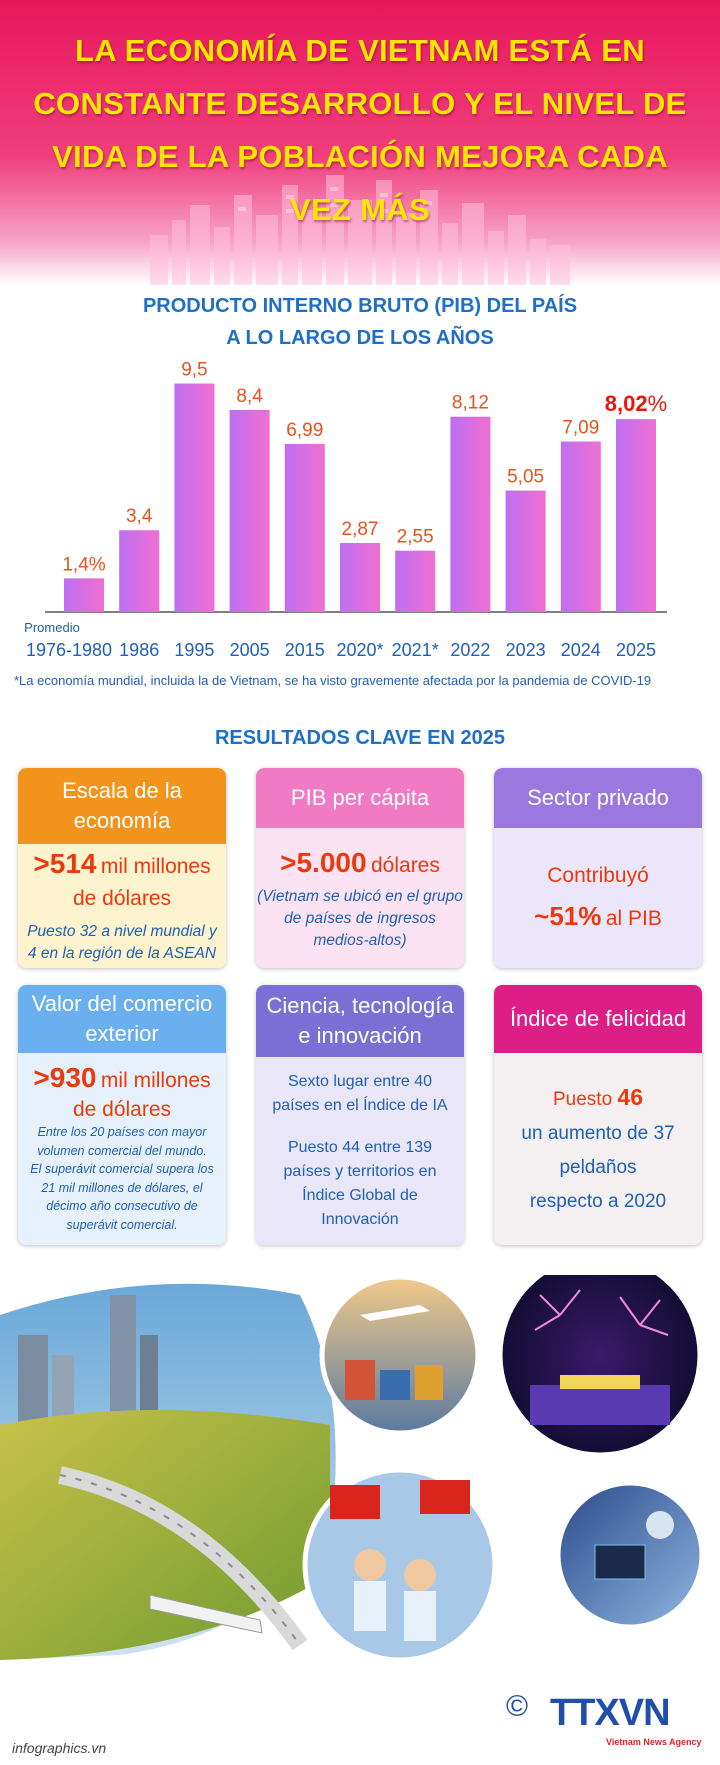 The height and width of the screenshot is (1765, 720). What do you see at coordinates (65, 863) in the screenshot?
I see `economy-scale-number: >514` at bounding box center [65, 863].